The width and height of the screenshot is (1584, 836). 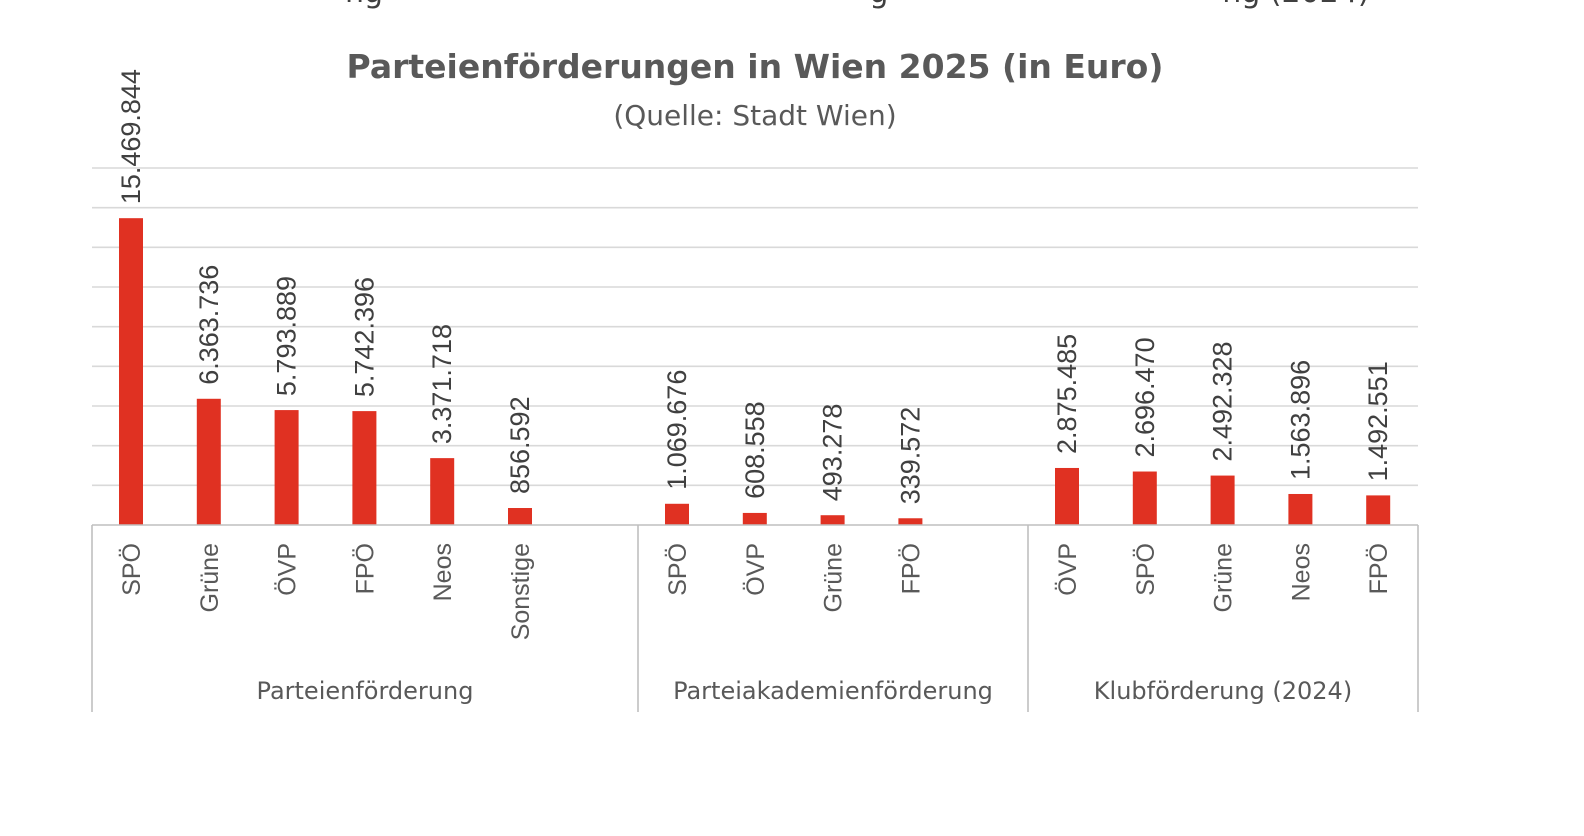 I want to click on data-label: 2.875.485, so click(x=1067, y=394).